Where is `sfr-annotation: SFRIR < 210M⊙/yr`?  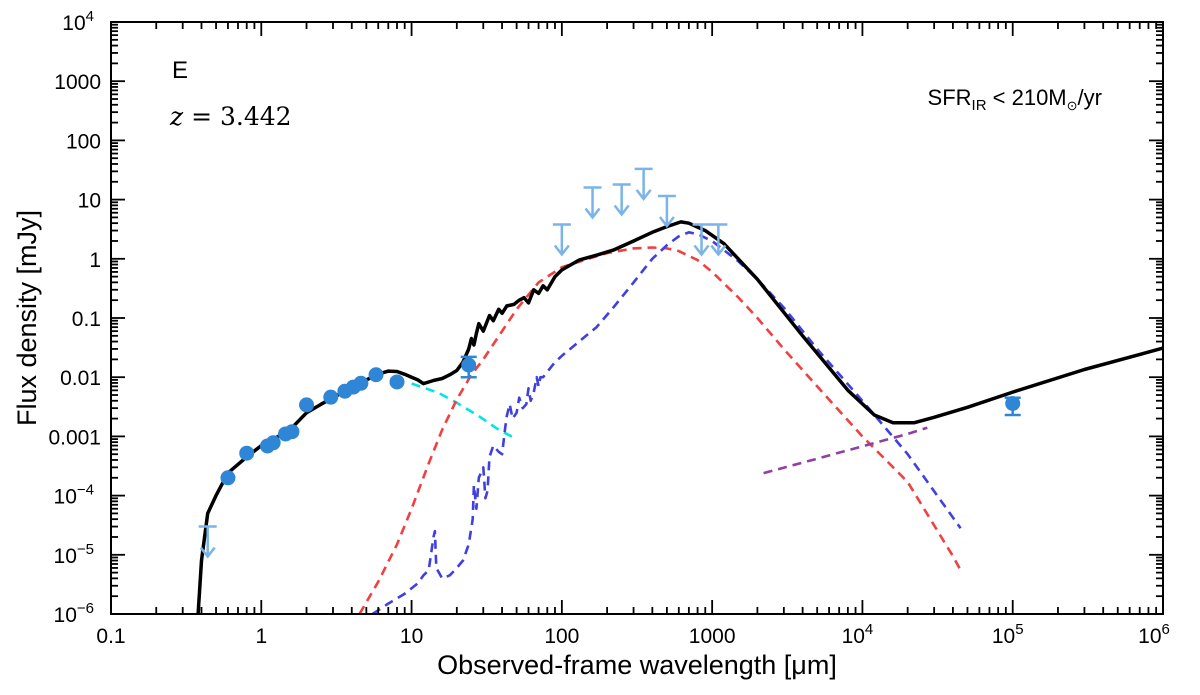 sfr-annotation: SFRIR < 210M⊙/yr is located at coordinates (1015, 99).